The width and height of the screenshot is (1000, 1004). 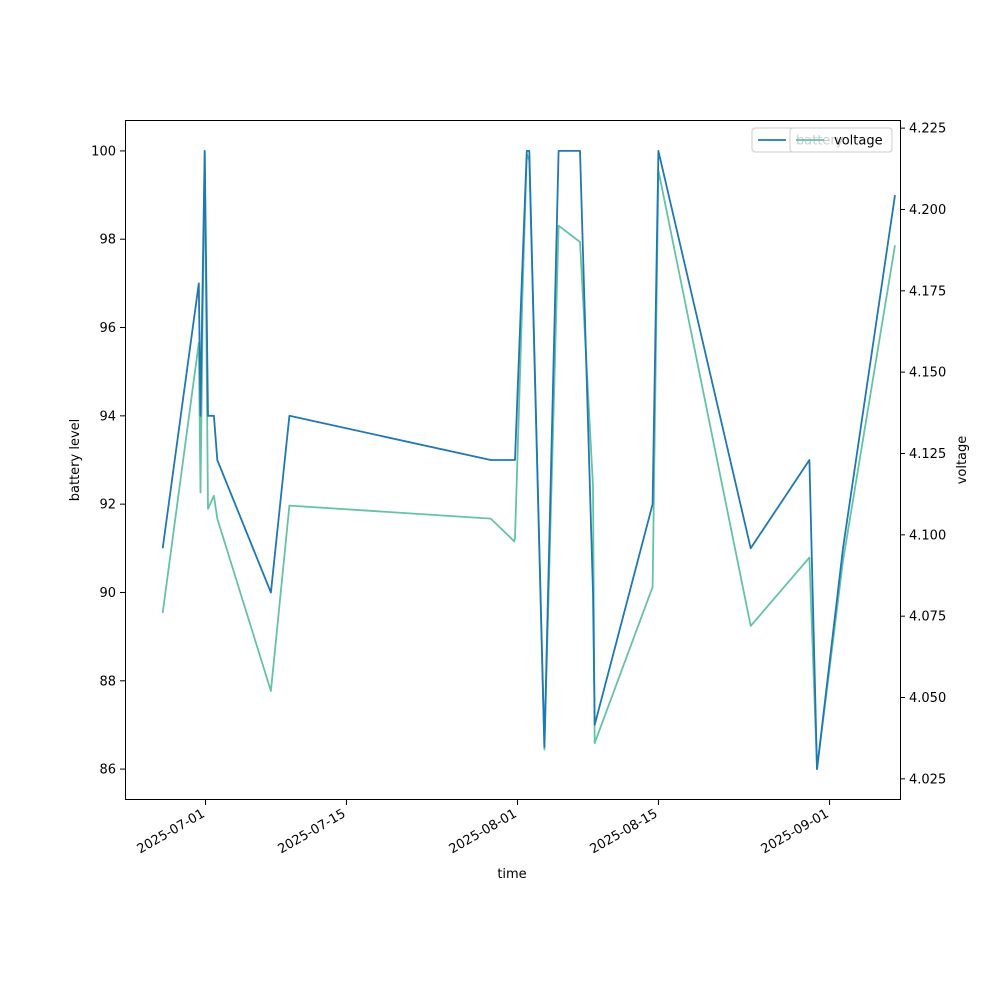 I want to click on y-tick-label: 90, so click(x=107, y=593).